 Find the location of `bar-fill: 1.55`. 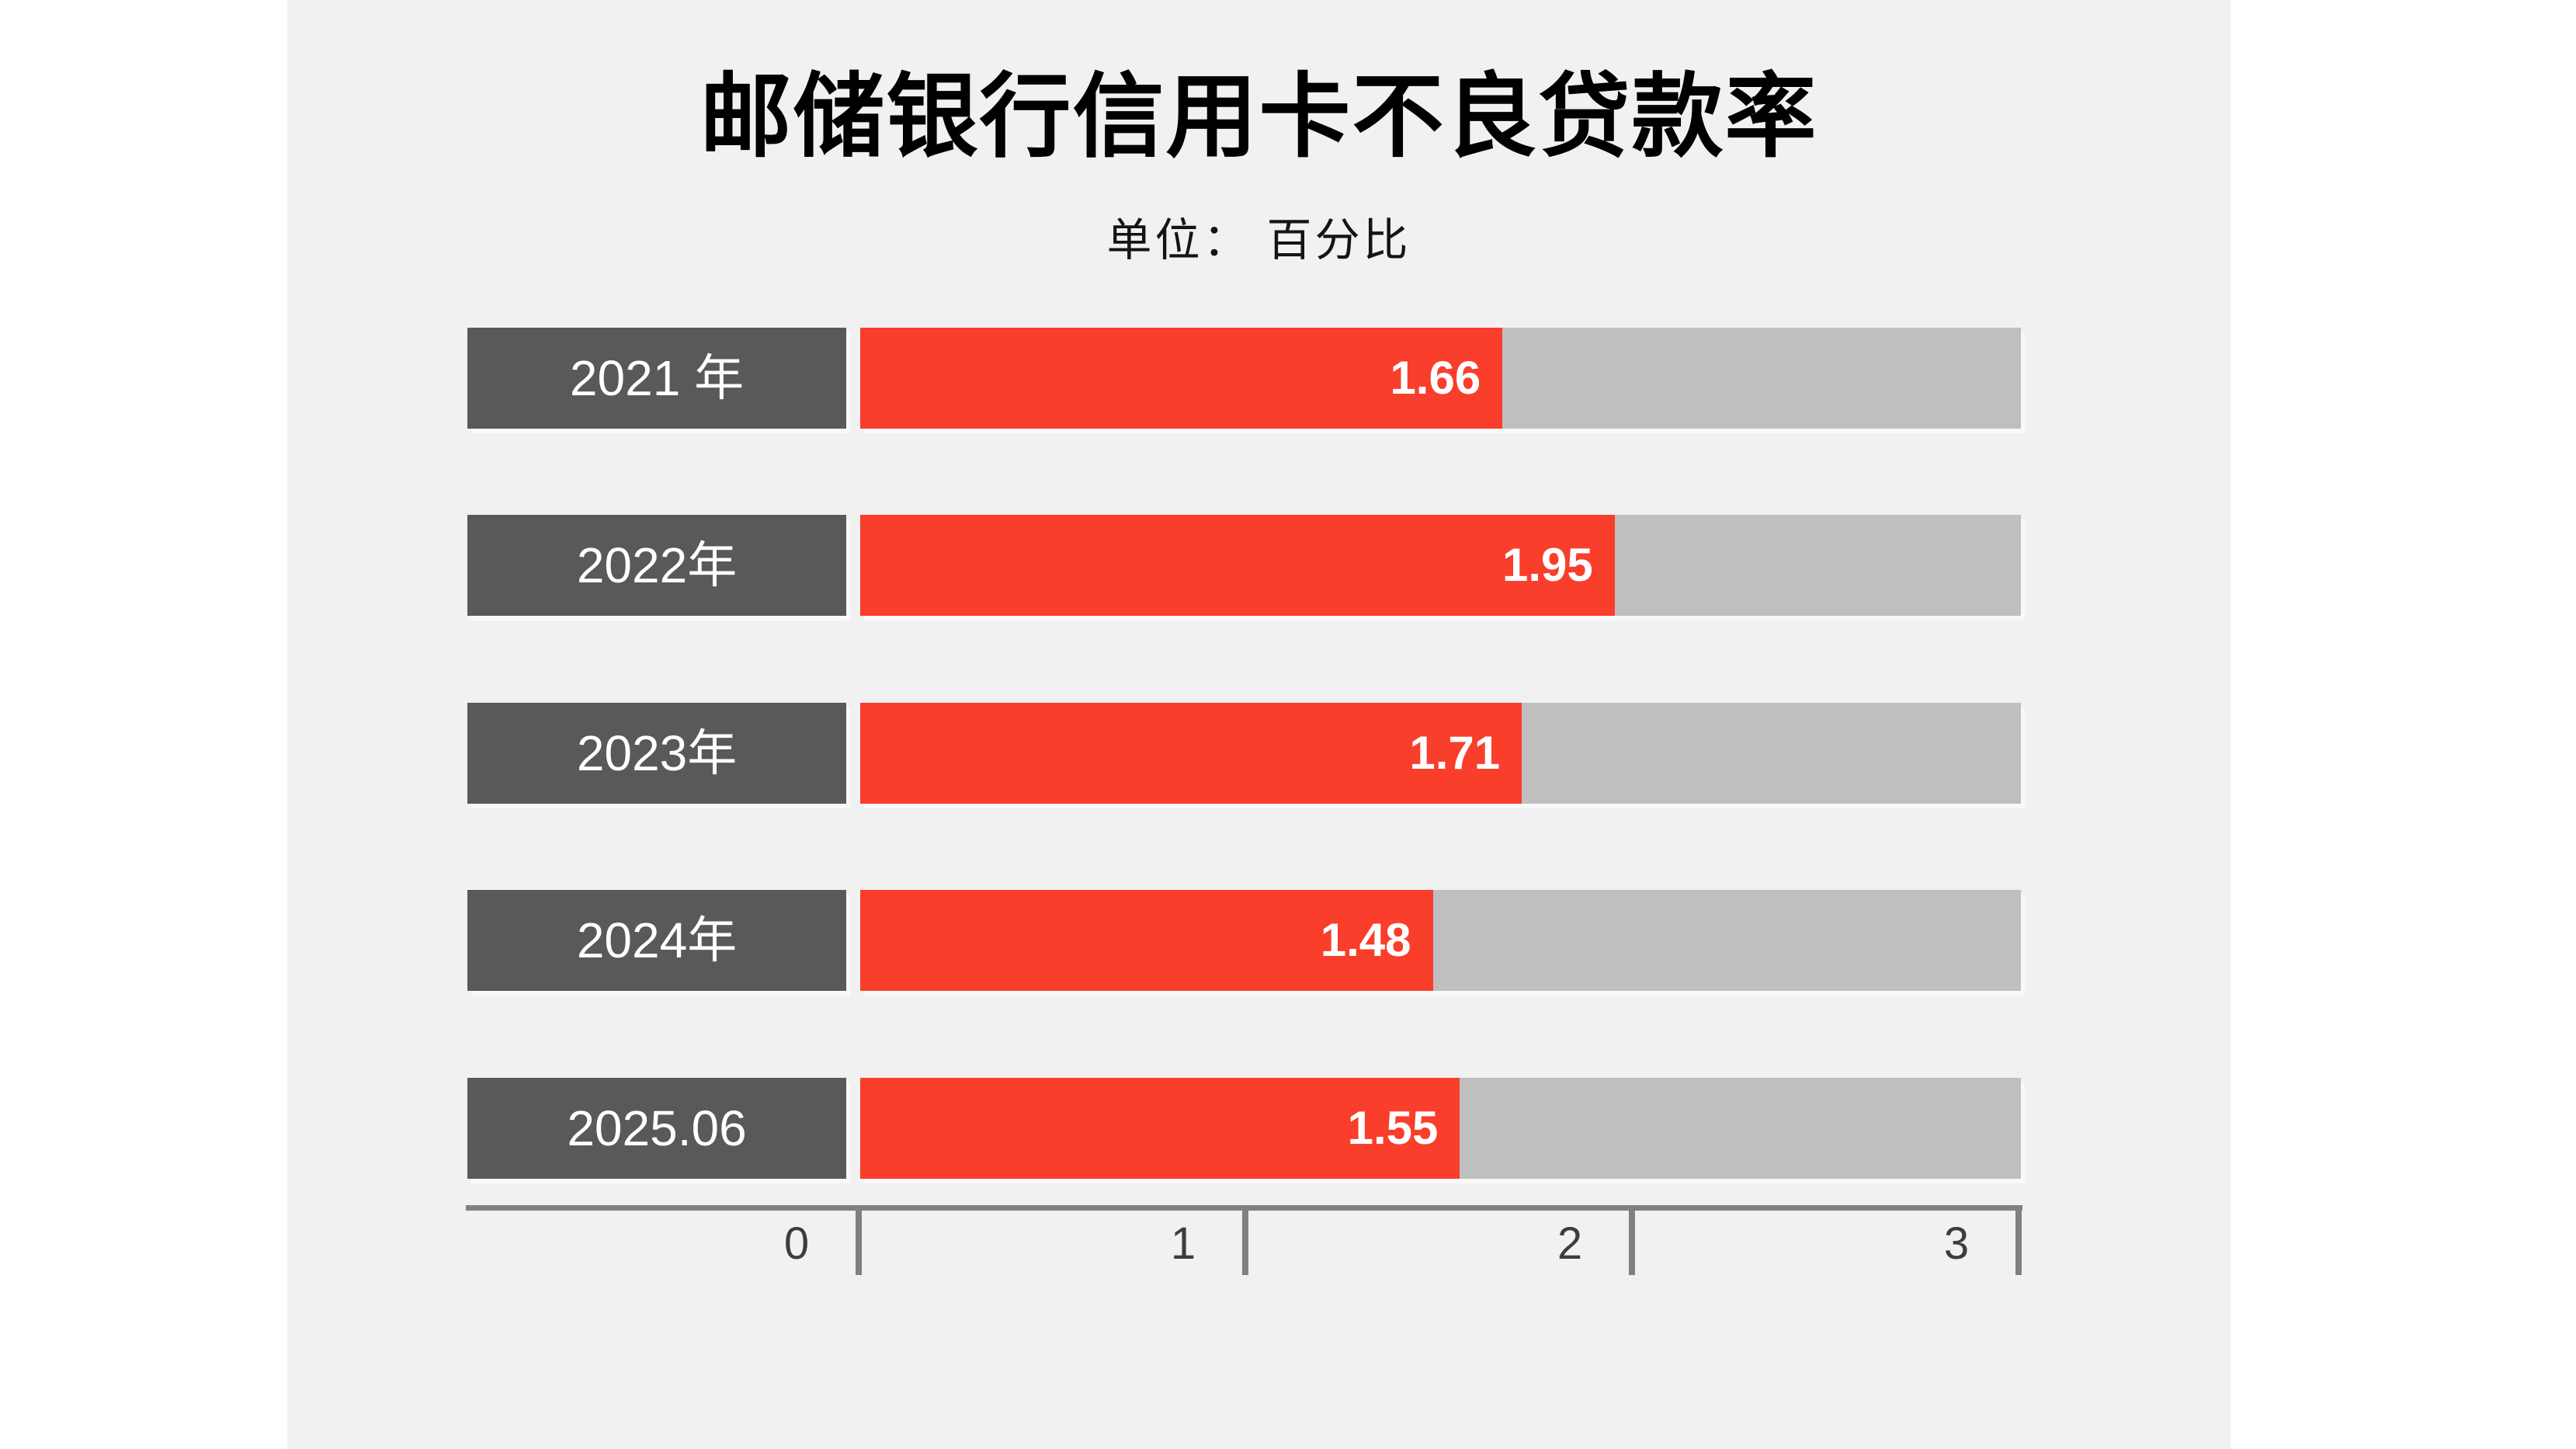

bar-fill: 1.55 is located at coordinates (1160, 1128).